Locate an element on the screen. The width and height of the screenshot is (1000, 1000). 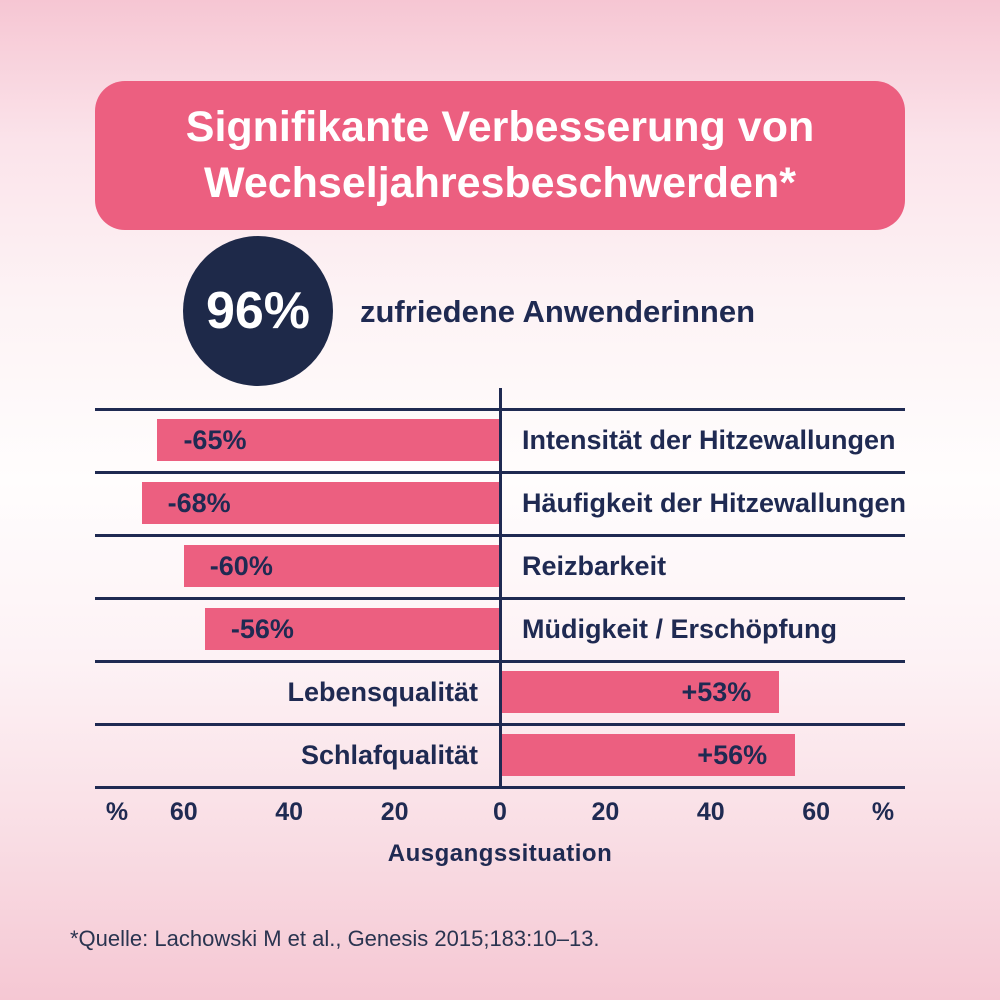
chart-bar: -65% is located at coordinates (328, 440).